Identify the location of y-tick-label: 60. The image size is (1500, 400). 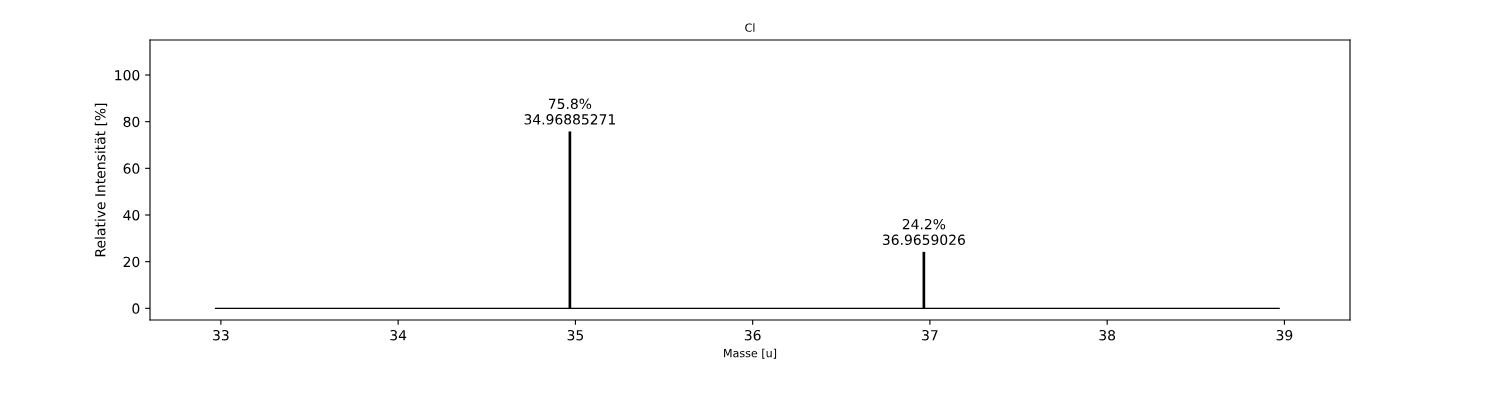
(131, 168).